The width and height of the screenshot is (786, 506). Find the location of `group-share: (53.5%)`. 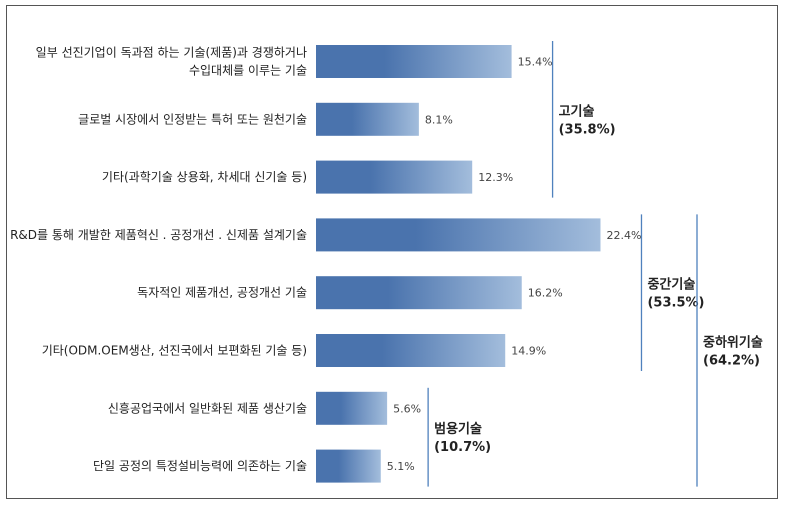

group-share: (53.5%) is located at coordinates (675, 303).